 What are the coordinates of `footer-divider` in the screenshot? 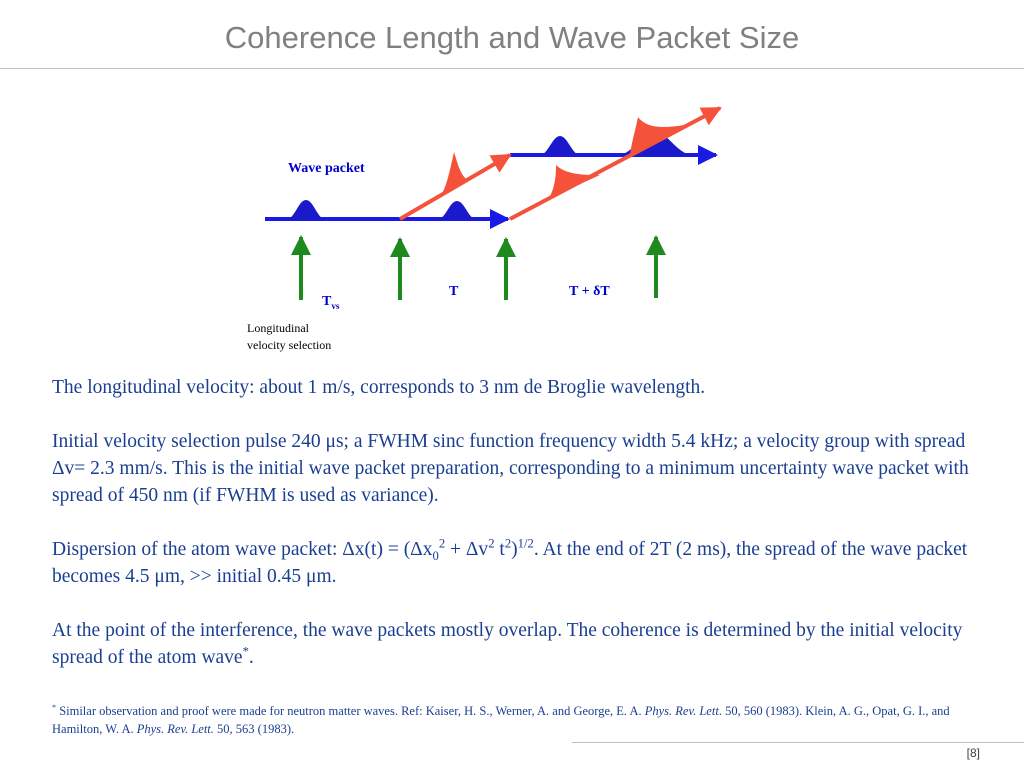 It's located at (798, 742).